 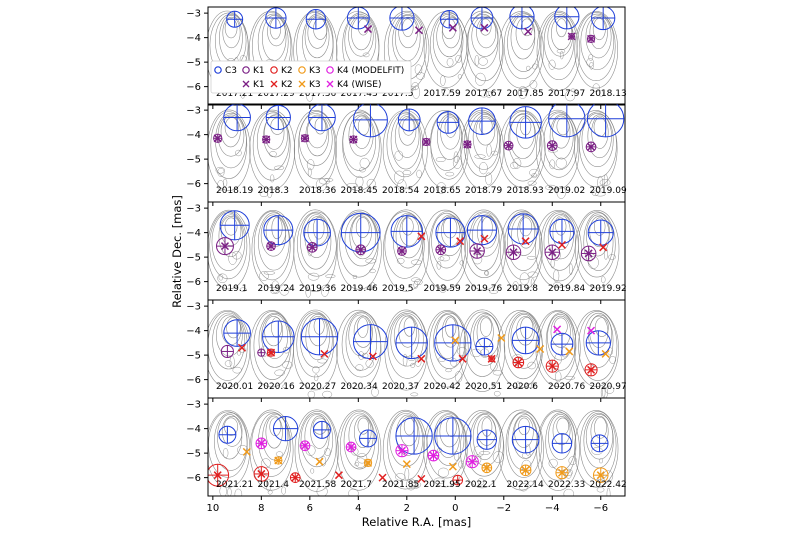 What do you see at coordinates (317, 387) in the screenshot?
I see `epoch-label: 2020.27` at bounding box center [317, 387].